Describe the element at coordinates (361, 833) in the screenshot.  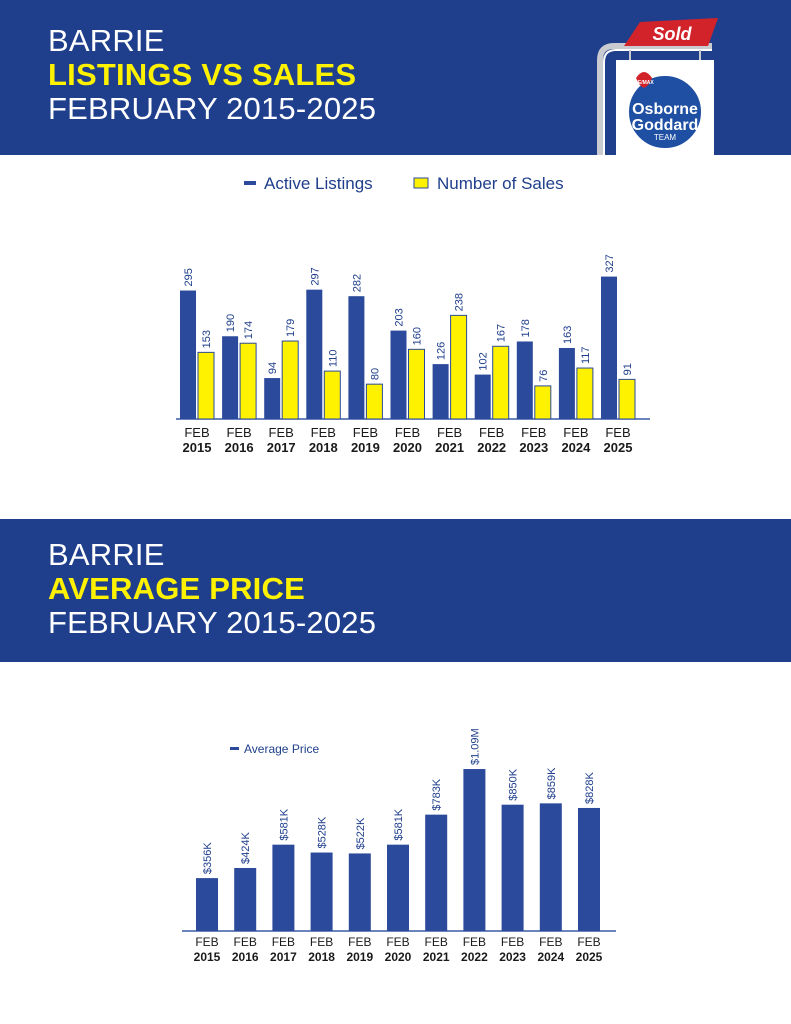
I see `data-label: $522K` at that location.